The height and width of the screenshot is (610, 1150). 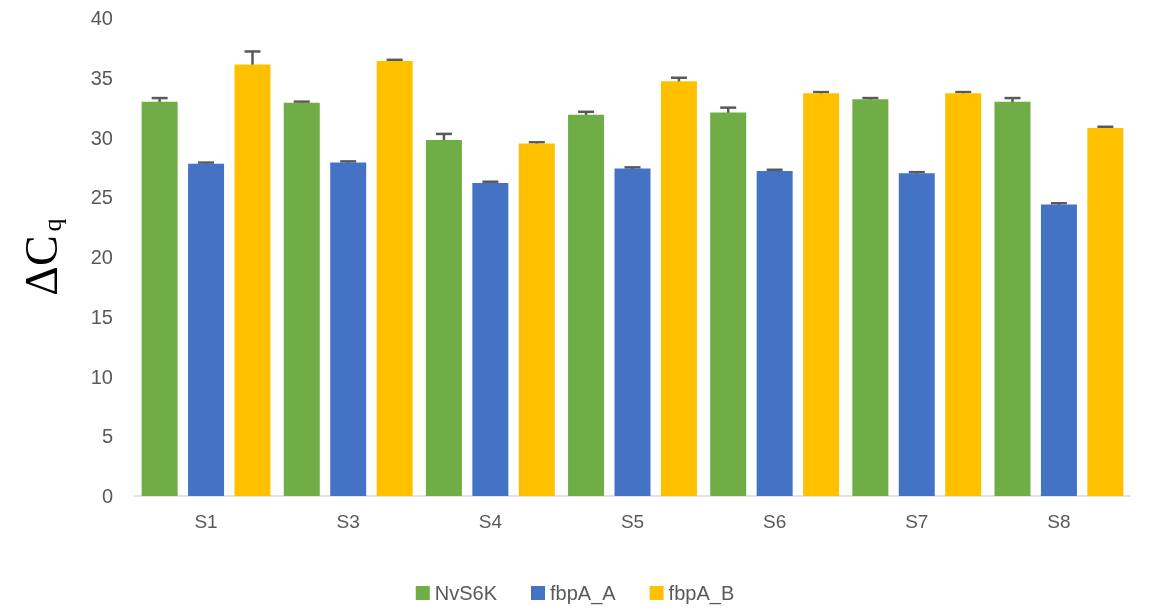 What do you see at coordinates (701, 593) in the screenshot?
I see `legend-label: fbpA_B` at bounding box center [701, 593].